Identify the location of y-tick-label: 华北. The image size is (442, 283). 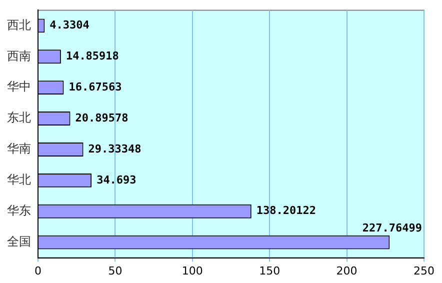
(19, 179).